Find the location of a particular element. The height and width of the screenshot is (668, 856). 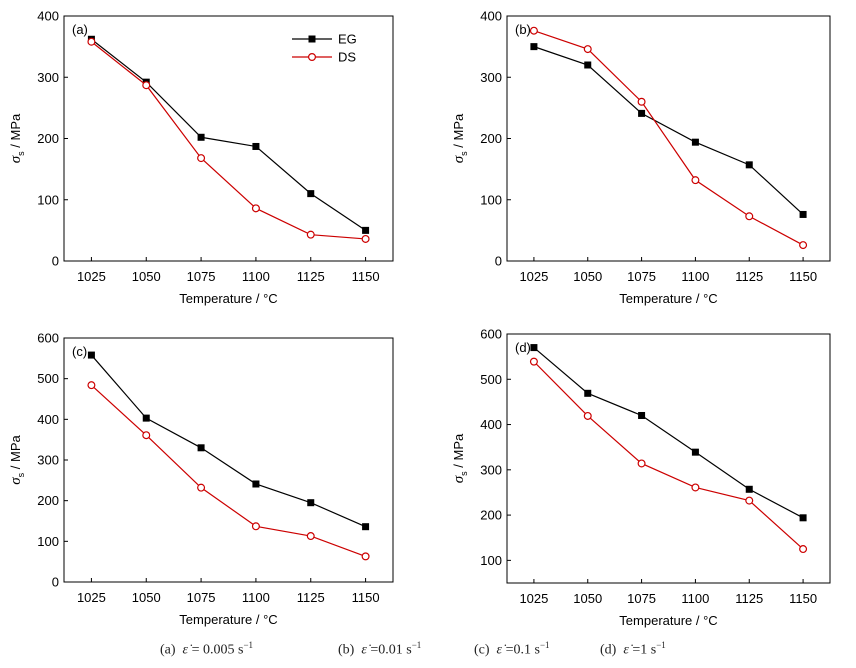

panel-d-plot-frame is located at coordinates (668, 458).